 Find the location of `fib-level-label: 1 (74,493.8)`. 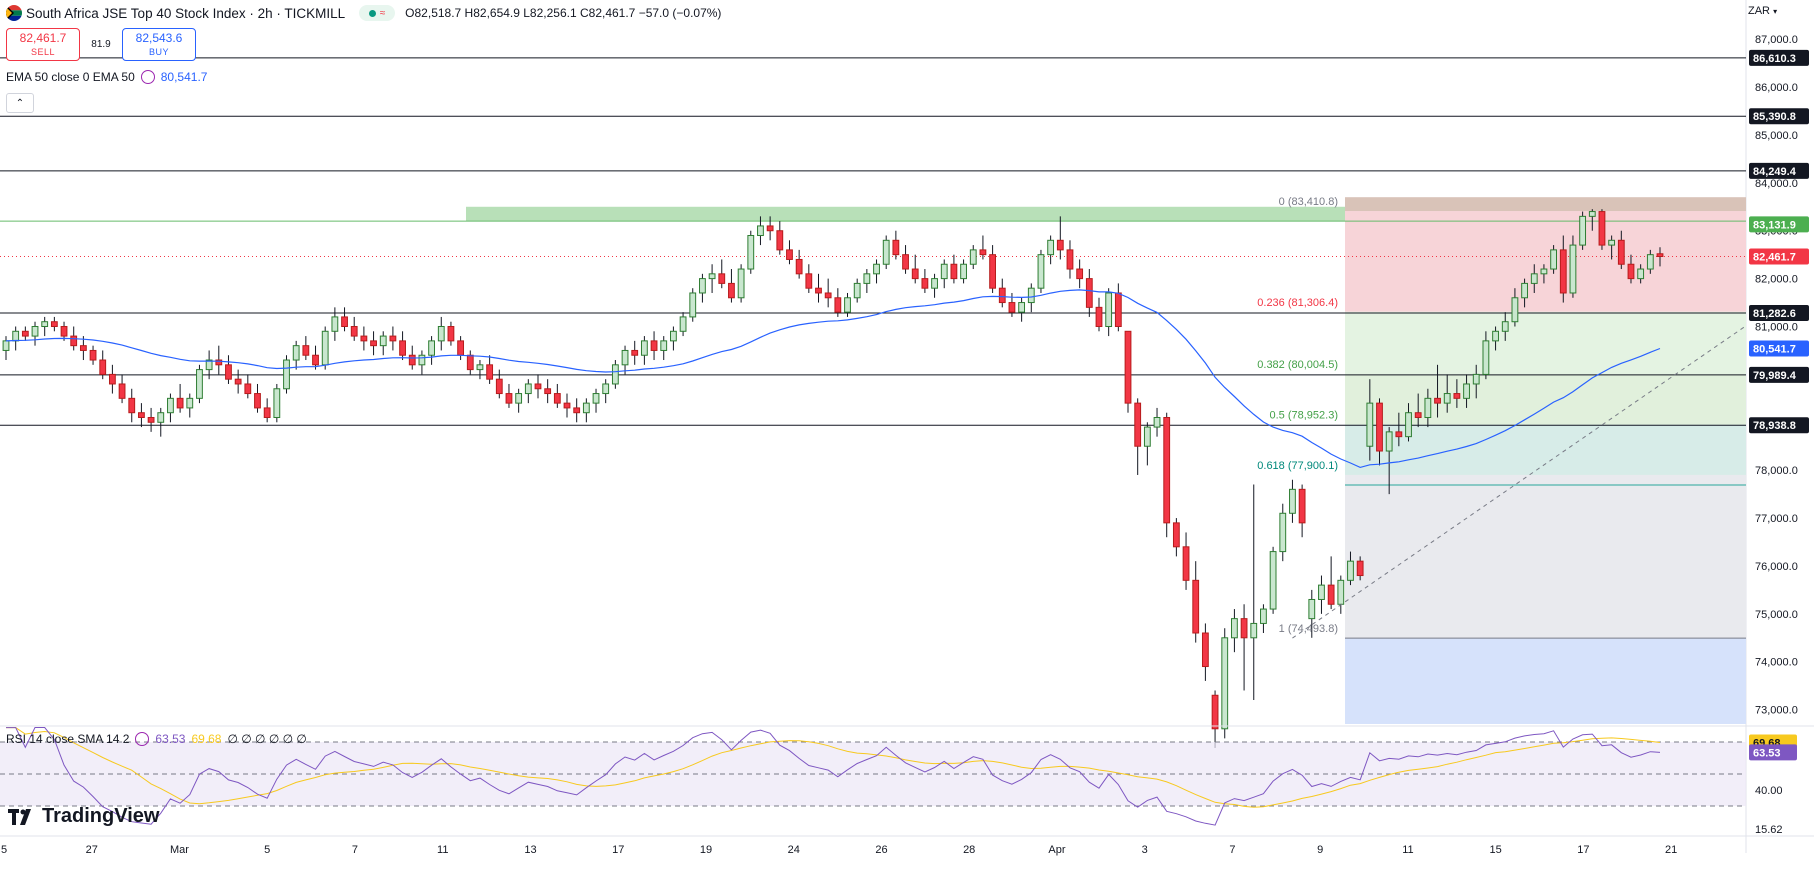

fib-level-label: 1 (74,493.8) is located at coordinates (1308, 629).